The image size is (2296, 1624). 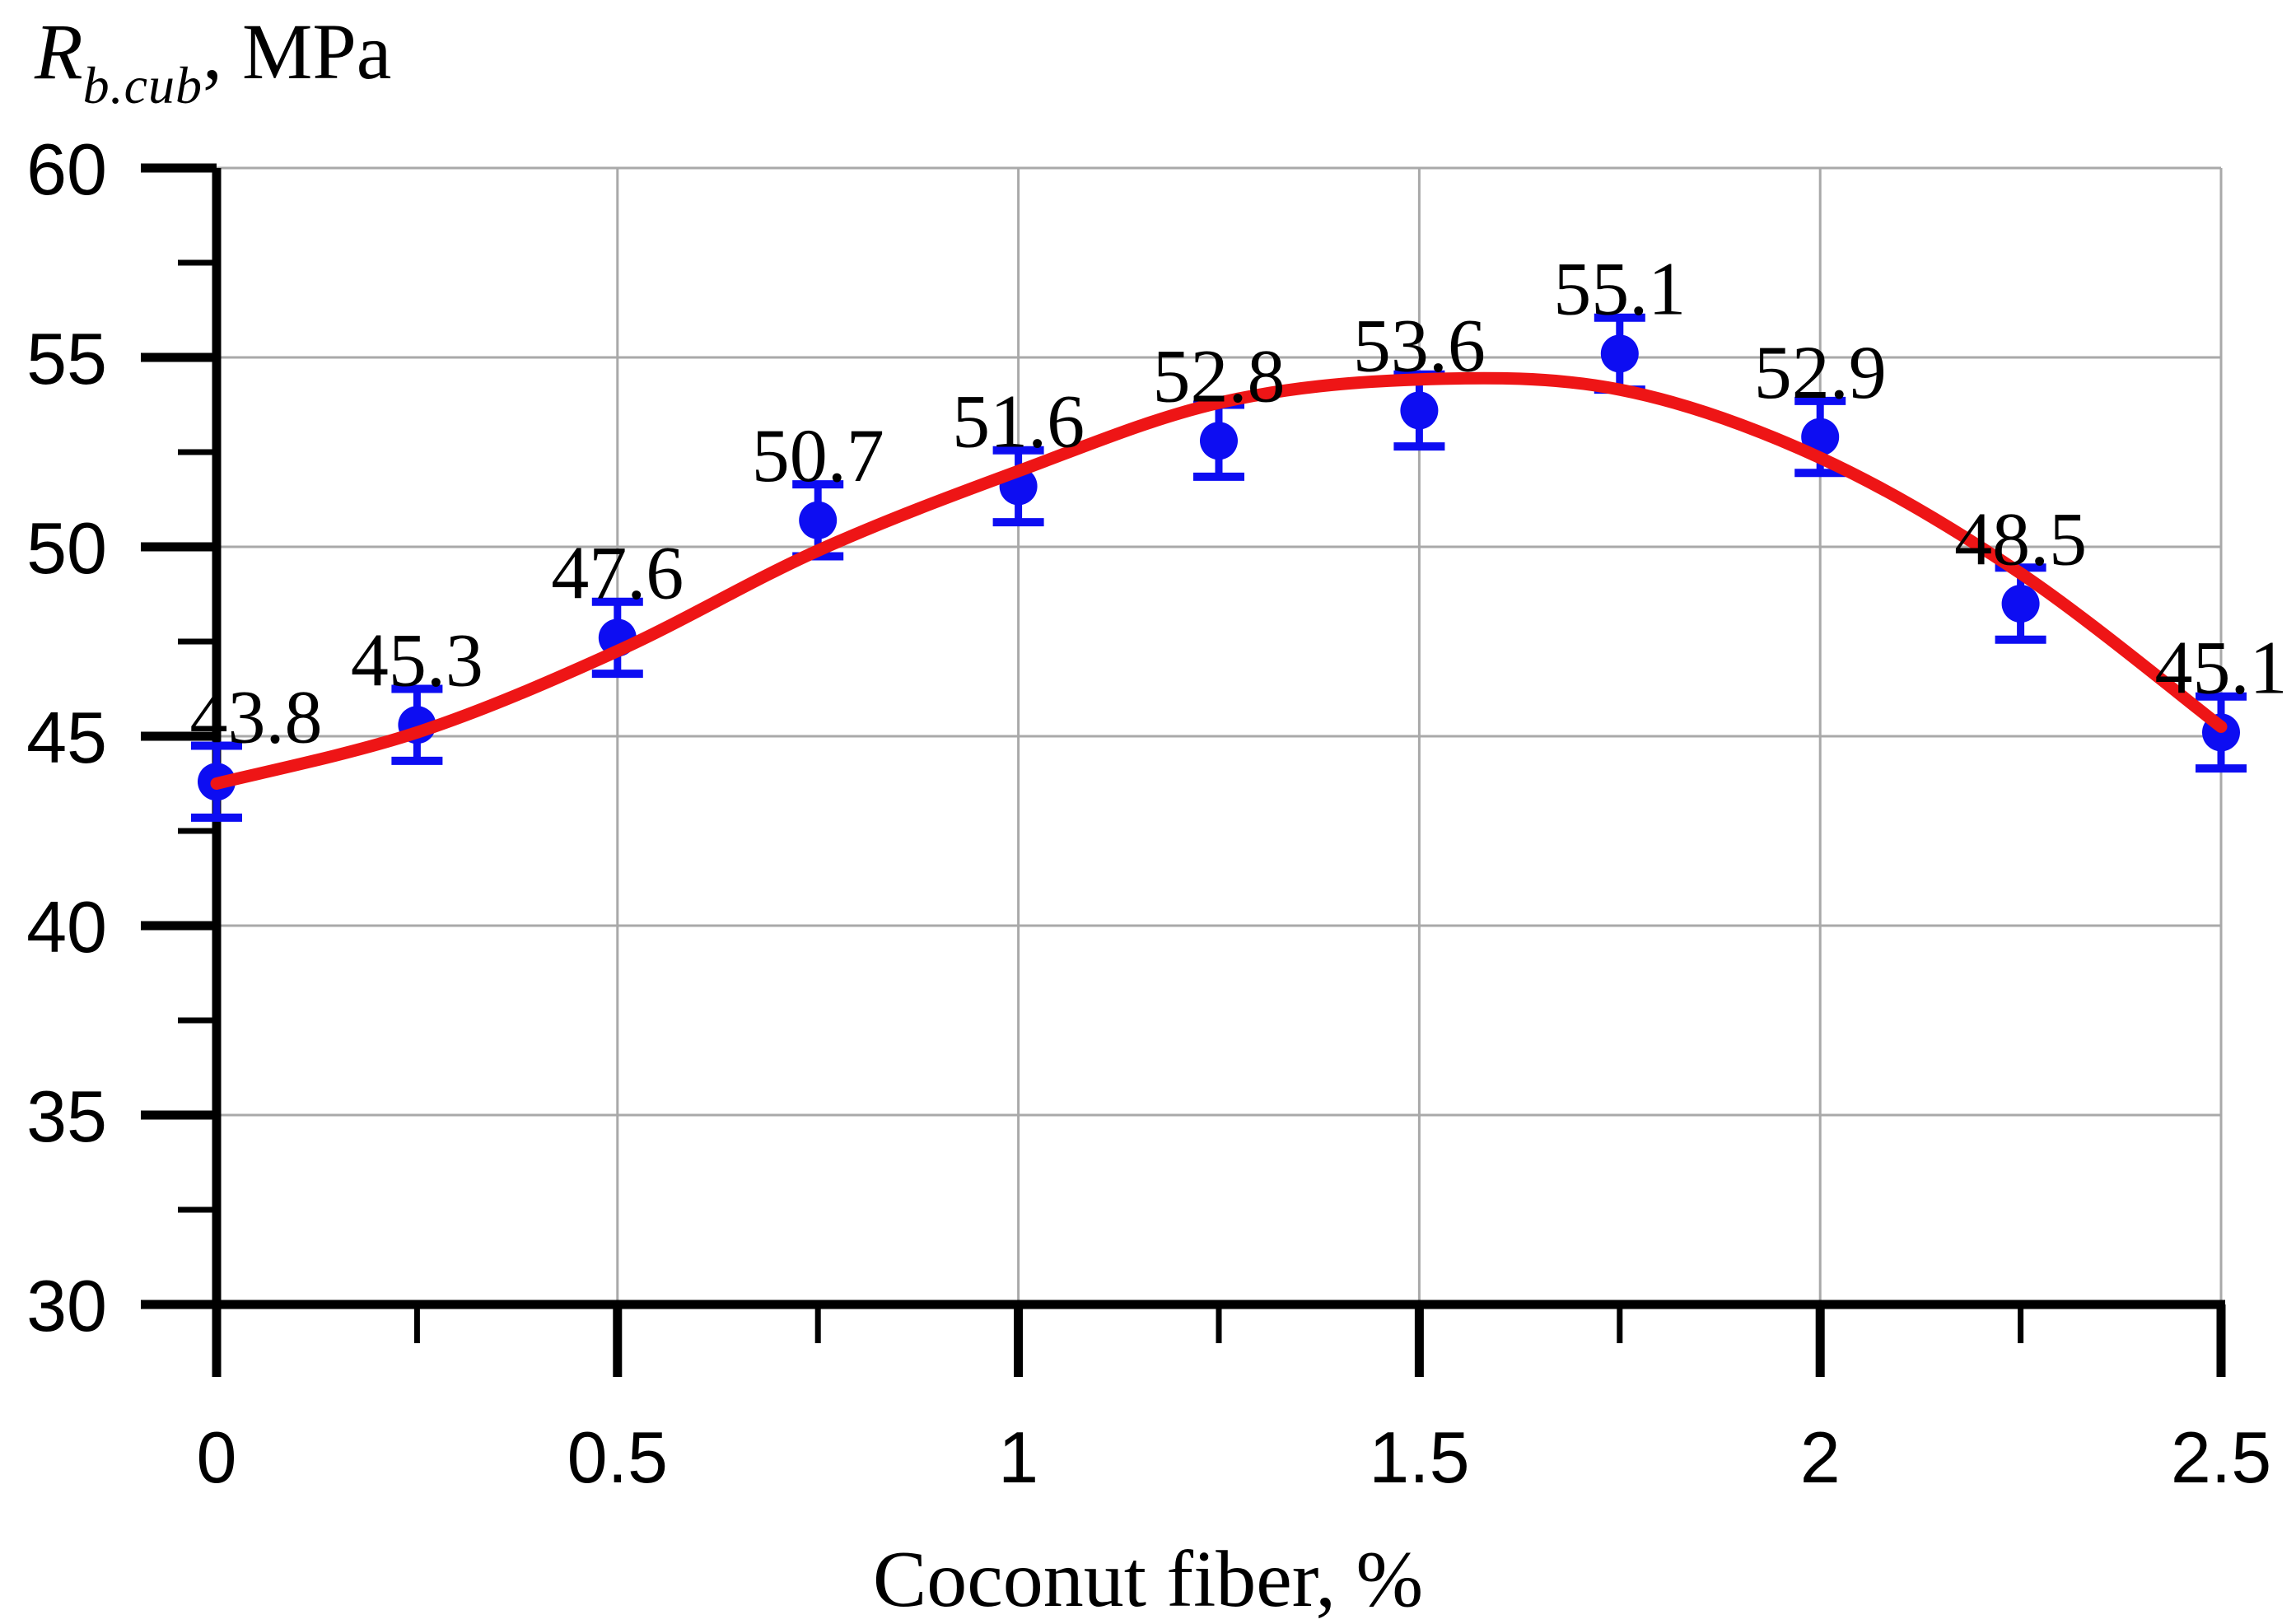 What do you see at coordinates (1419, 1457) in the screenshot?
I see `x-tick-label: 1.5` at bounding box center [1419, 1457].